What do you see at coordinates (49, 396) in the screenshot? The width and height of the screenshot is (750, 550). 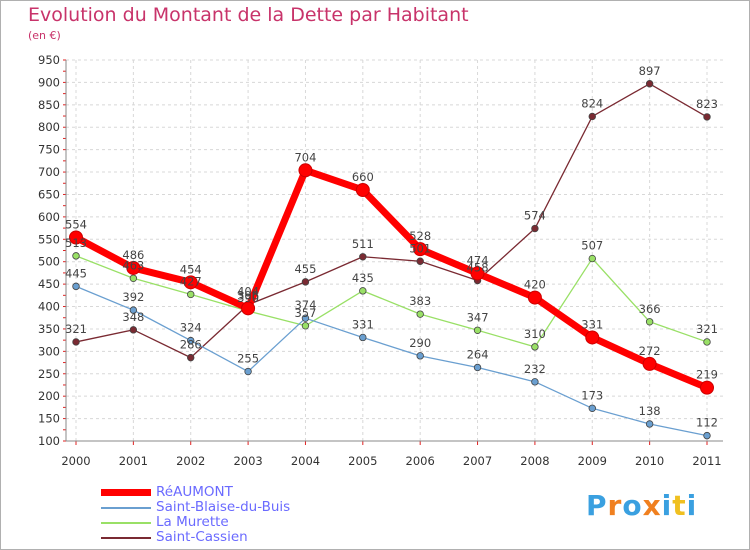 I see `y-tick-label: 200` at bounding box center [49, 396].